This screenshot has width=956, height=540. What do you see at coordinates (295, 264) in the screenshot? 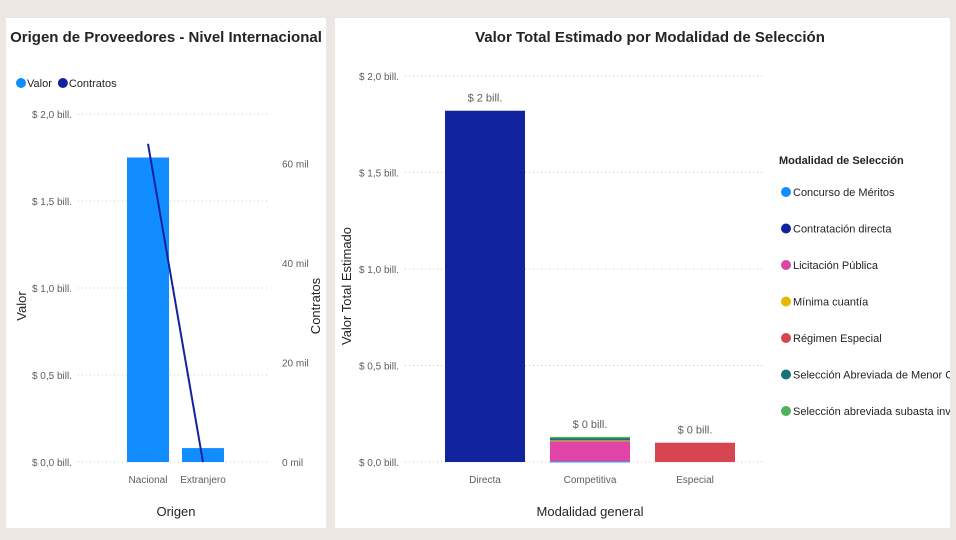
I see `y2-tick-label: 40 mil` at bounding box center [295, 264].